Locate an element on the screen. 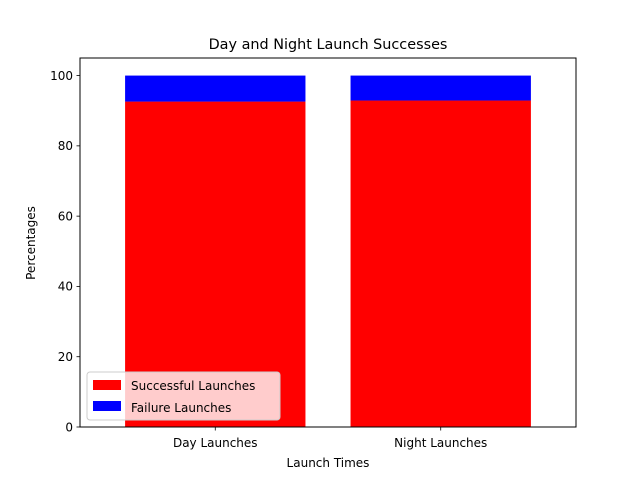 This screenshot has width=640, height=480. y-tick-label: 0 is located at coordinates (69, 427).